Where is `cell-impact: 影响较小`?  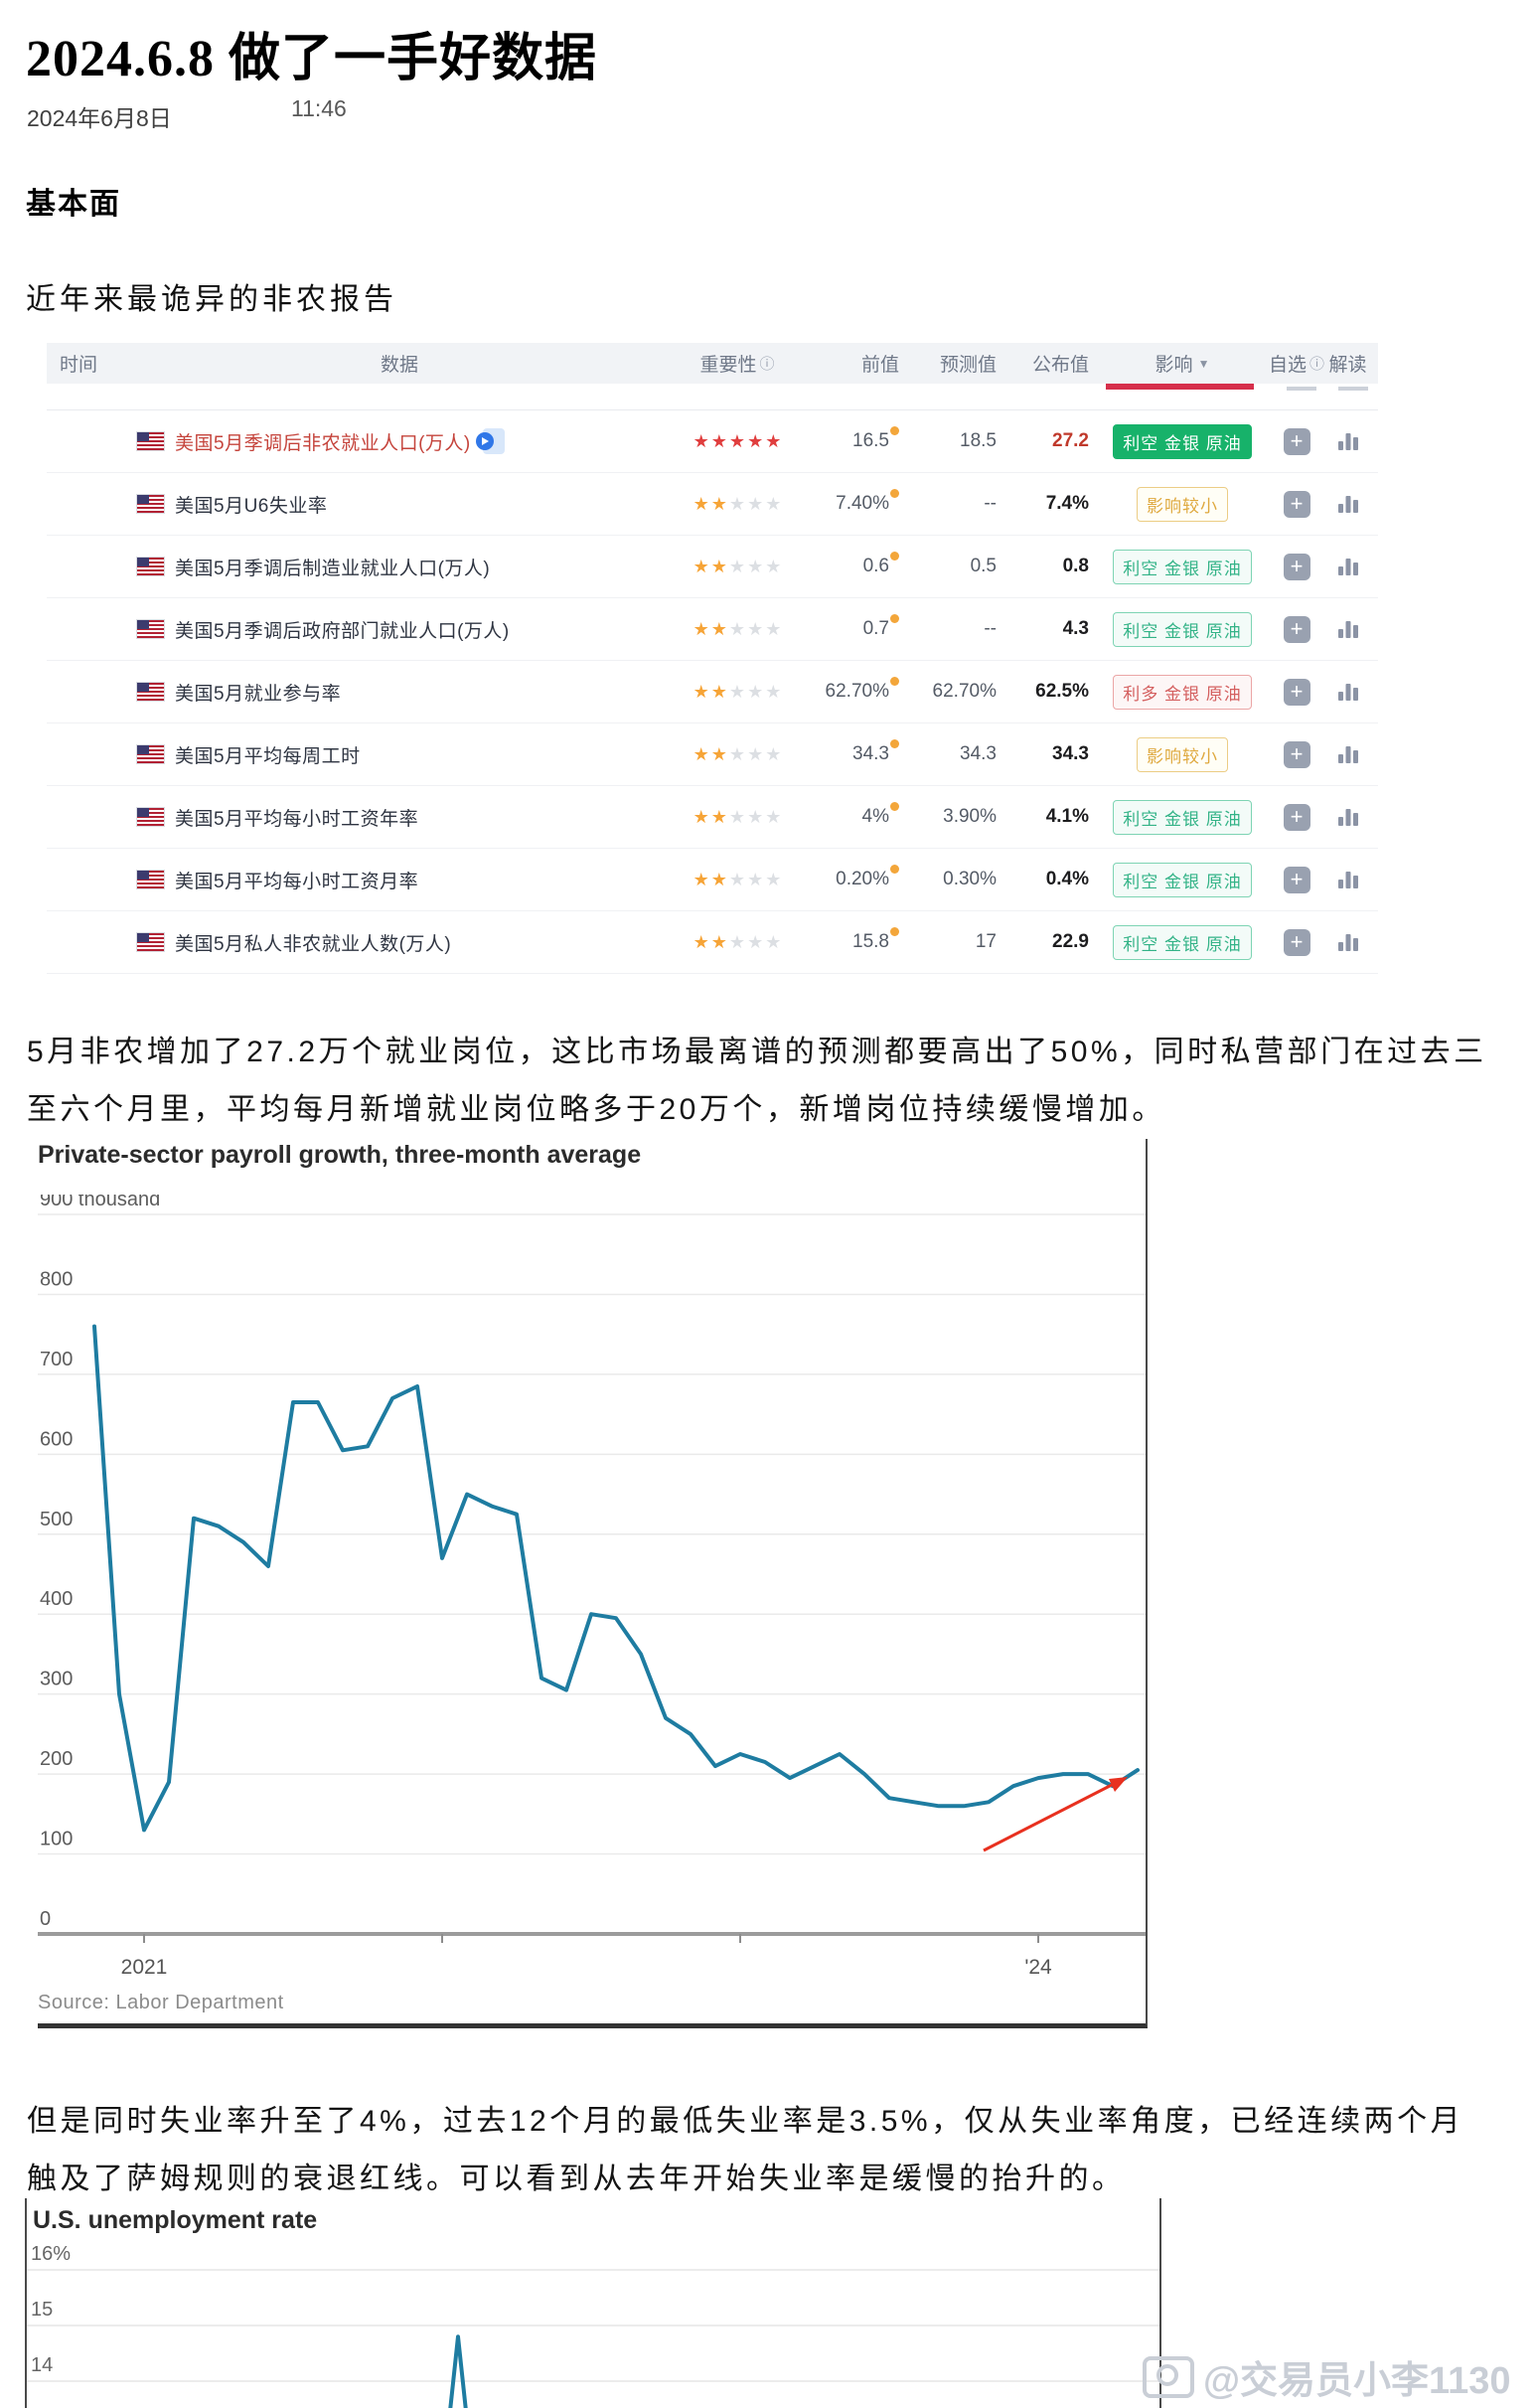
cell-impact: 影响较小 is located at coordinates (1183, 754).